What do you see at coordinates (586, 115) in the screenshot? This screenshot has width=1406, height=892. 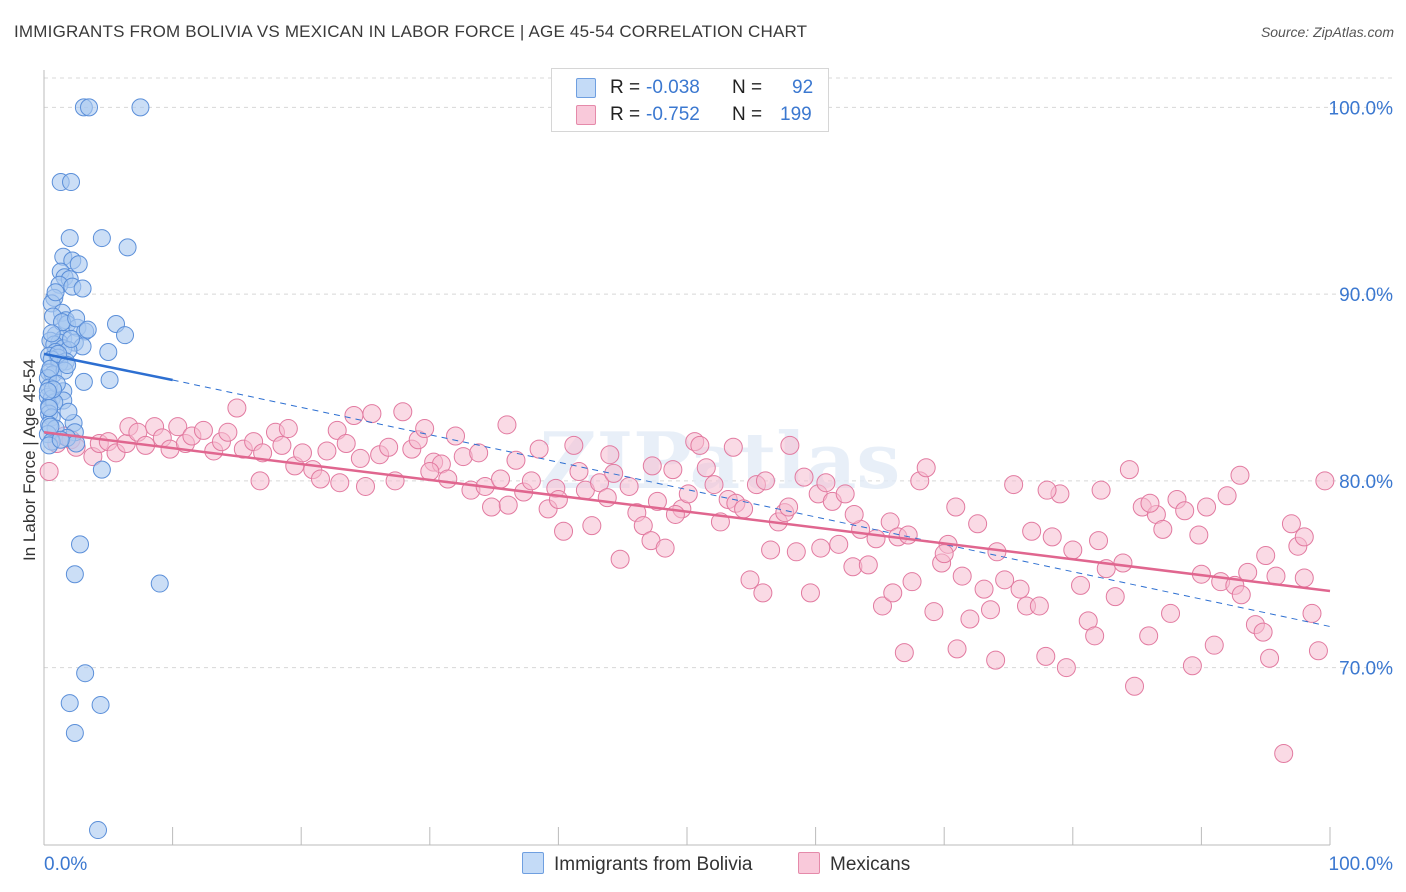 I see `mexicans-swatch` at bounding box center [586, 115].